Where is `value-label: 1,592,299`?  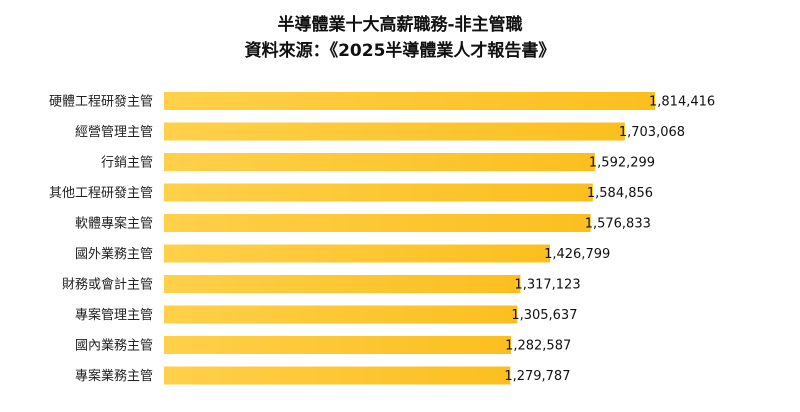
value-label: 1,592,299 is located at coordinates (622, 163).